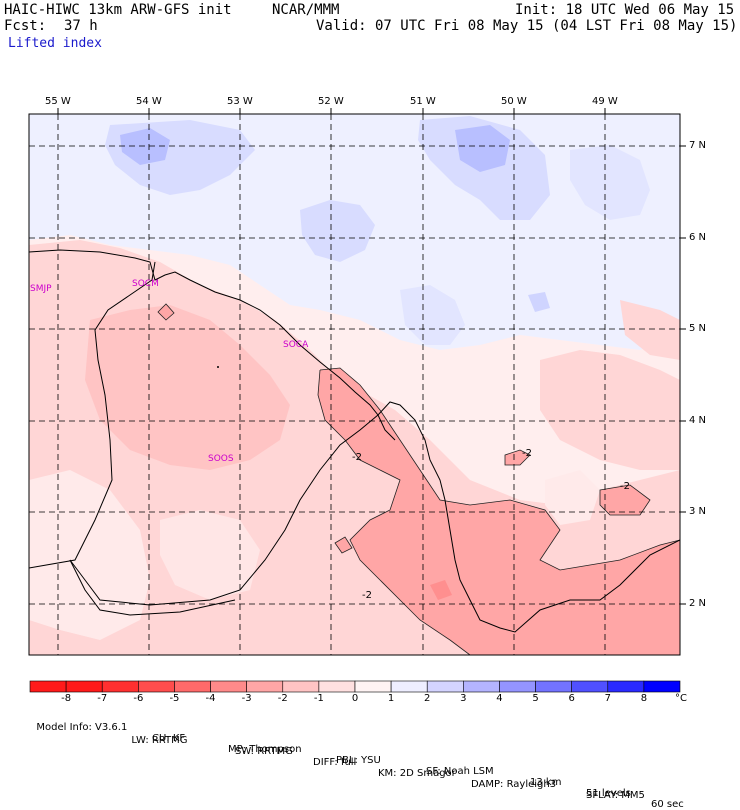 Image resolution: width=740 pixels, height=810 pixels. Describe the element at coordinates (644, 698) in the screenshot. I see `colorbar-tick: 8` at that location.